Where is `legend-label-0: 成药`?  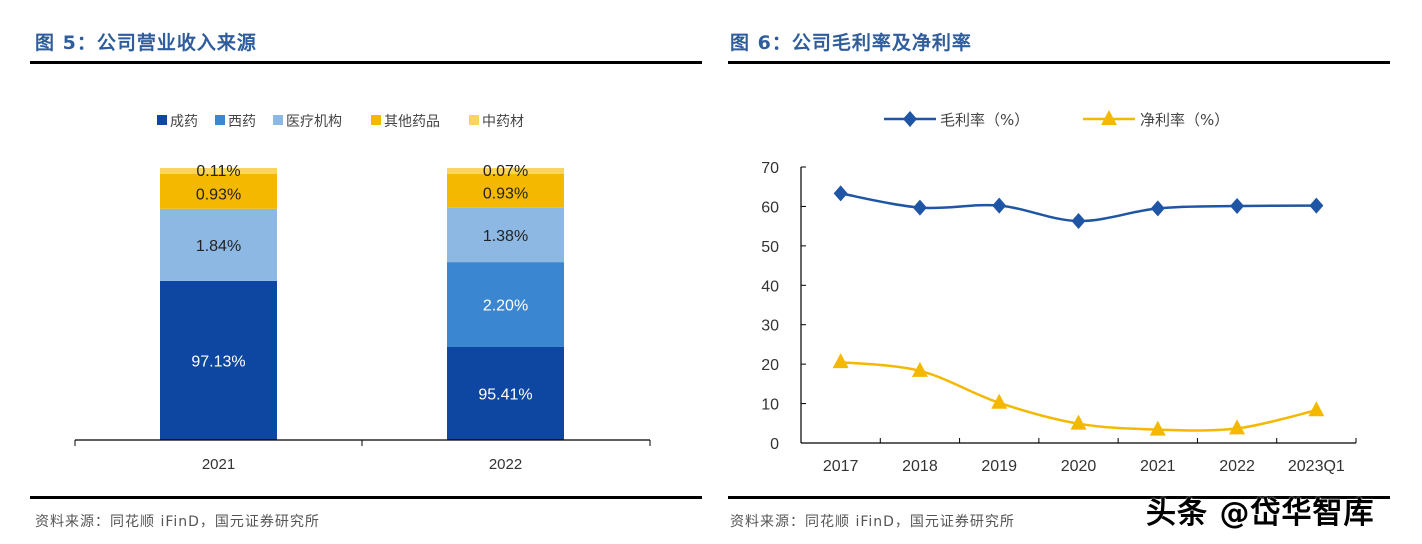
legend-label-0: 成药 is located at coordinates (184, 122).